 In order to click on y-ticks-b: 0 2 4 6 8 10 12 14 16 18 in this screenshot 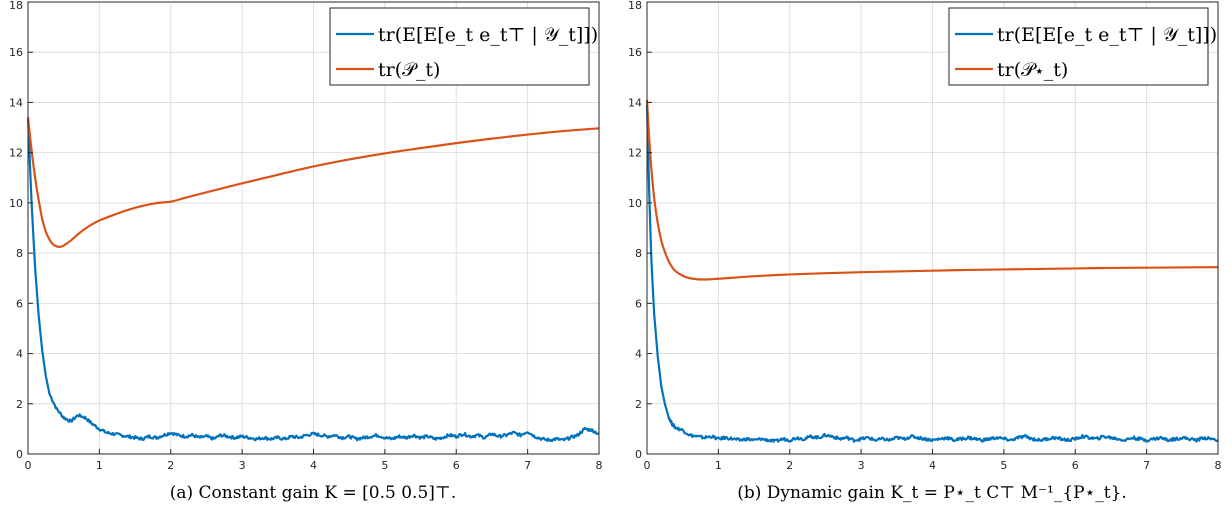, I will do `click(640, 230)`.